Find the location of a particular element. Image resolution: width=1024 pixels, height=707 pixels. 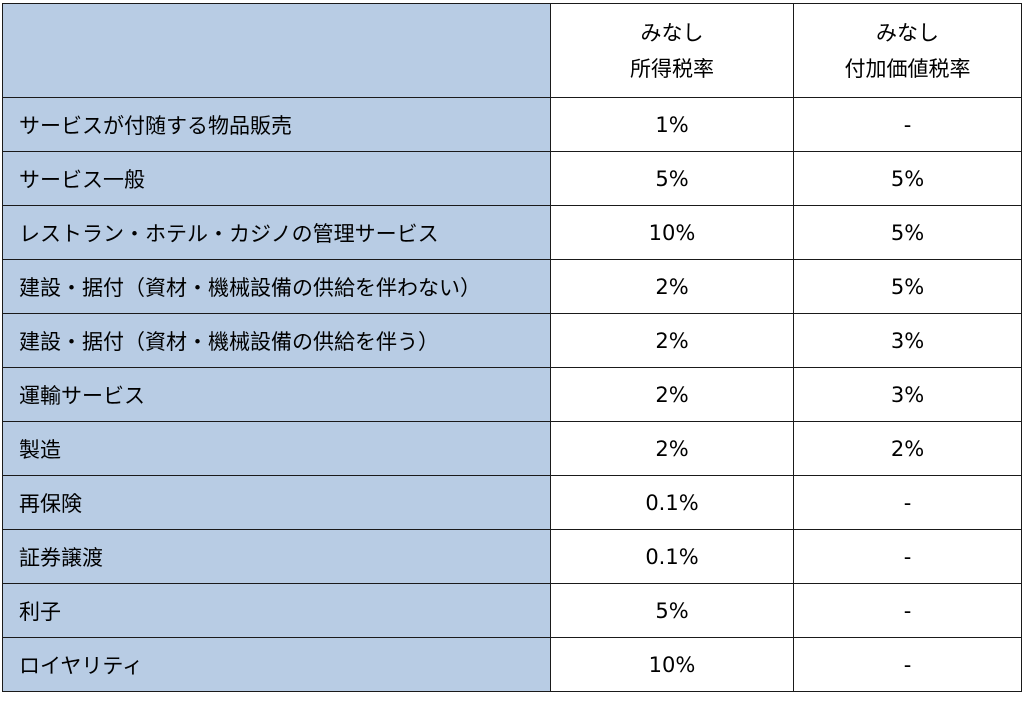

row-label: 製造 is located at coordinates (276, 448).